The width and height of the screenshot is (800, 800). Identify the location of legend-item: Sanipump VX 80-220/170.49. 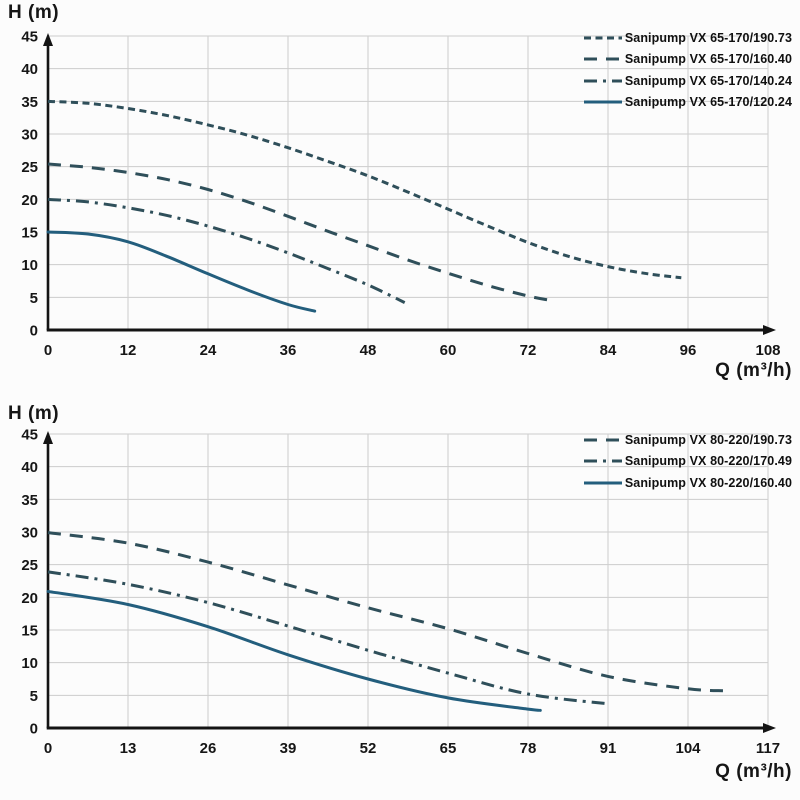
(687, 462).